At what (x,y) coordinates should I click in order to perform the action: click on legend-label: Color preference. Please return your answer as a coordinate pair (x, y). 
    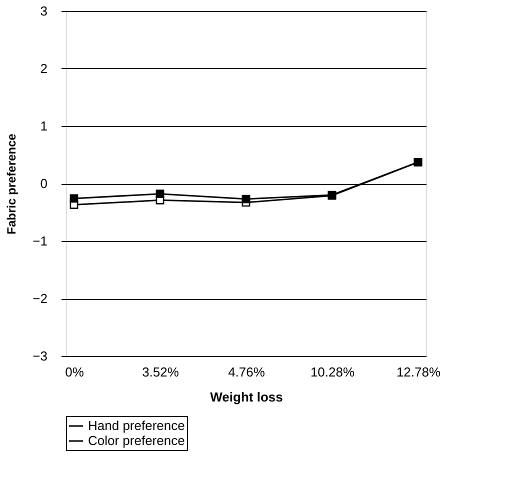
    Looking at the image, I should click on (136, 440).